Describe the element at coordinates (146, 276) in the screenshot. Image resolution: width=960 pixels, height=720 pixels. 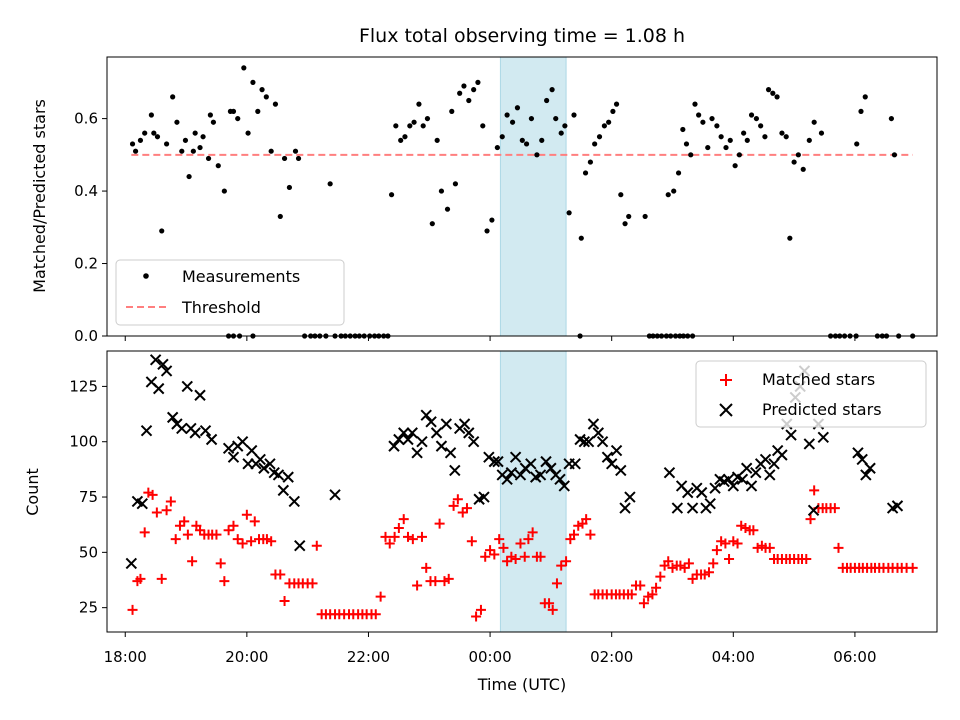
I see `legend-measurements-marker` at that location.